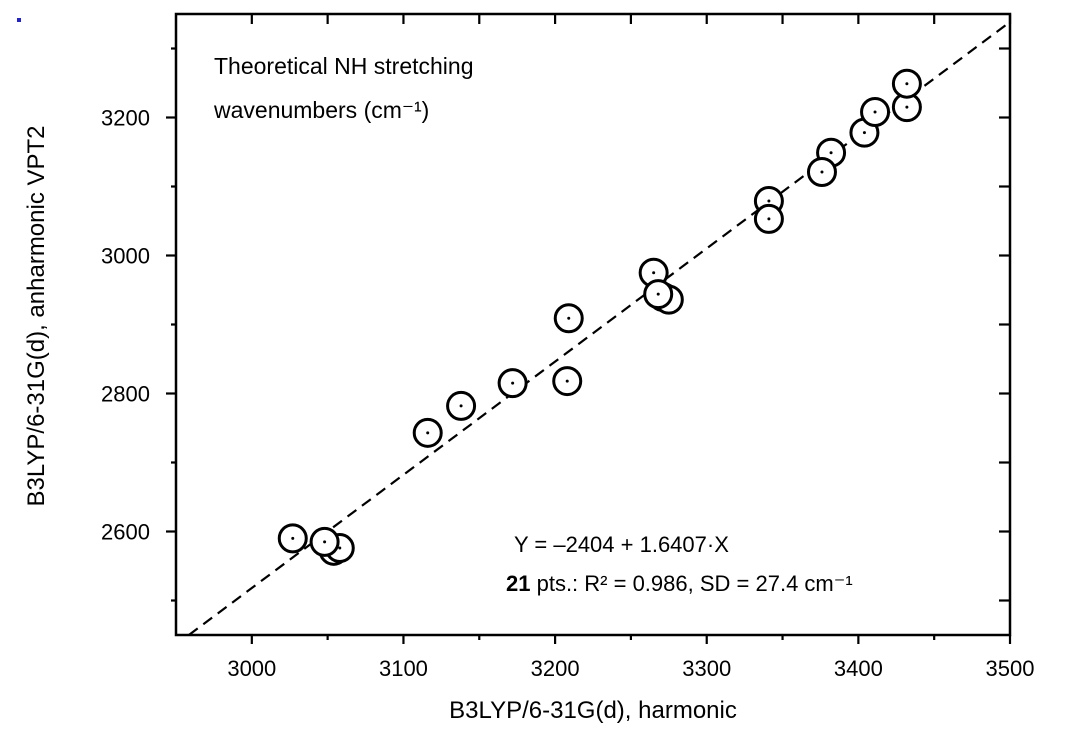 The image size is (1090, 737). I want to click on annotation-line2: wavenumbers (cm⁻¹), so click(322, 110).